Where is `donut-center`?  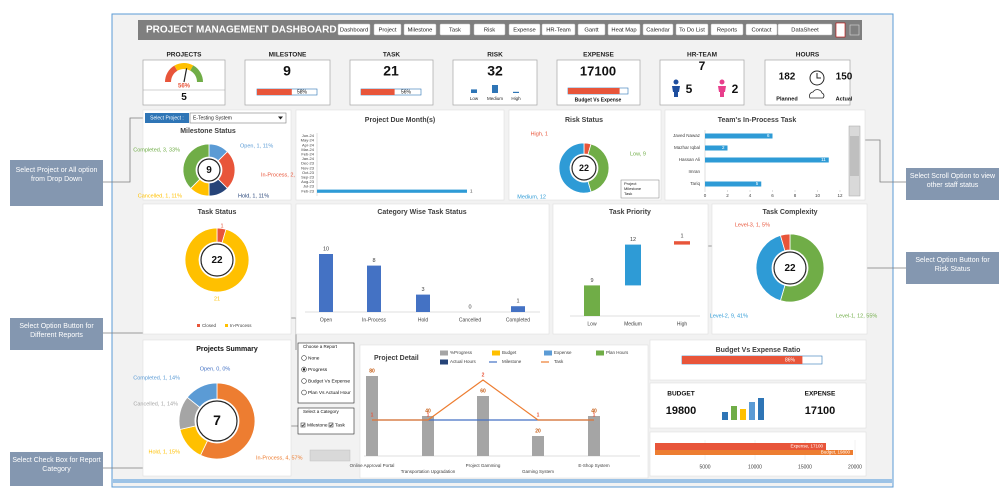 donut-center is located at coordinates (217, 421).